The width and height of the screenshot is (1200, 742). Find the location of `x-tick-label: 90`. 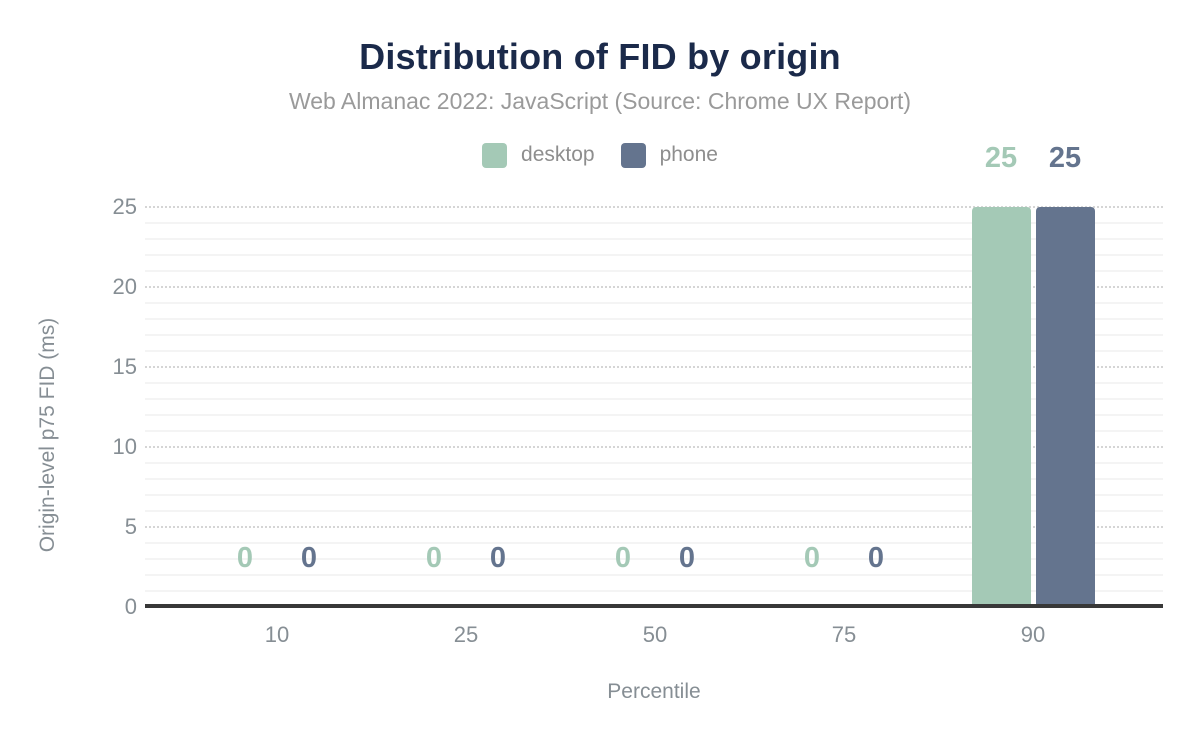

x-tick-label: 90 is located at coordinates (1033, 634).